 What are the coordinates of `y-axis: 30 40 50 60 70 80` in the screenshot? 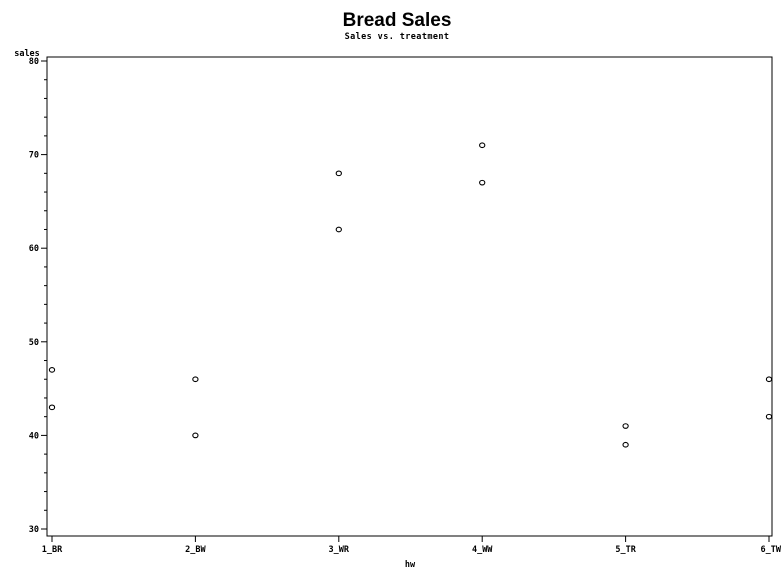 It's located at (38, 296).